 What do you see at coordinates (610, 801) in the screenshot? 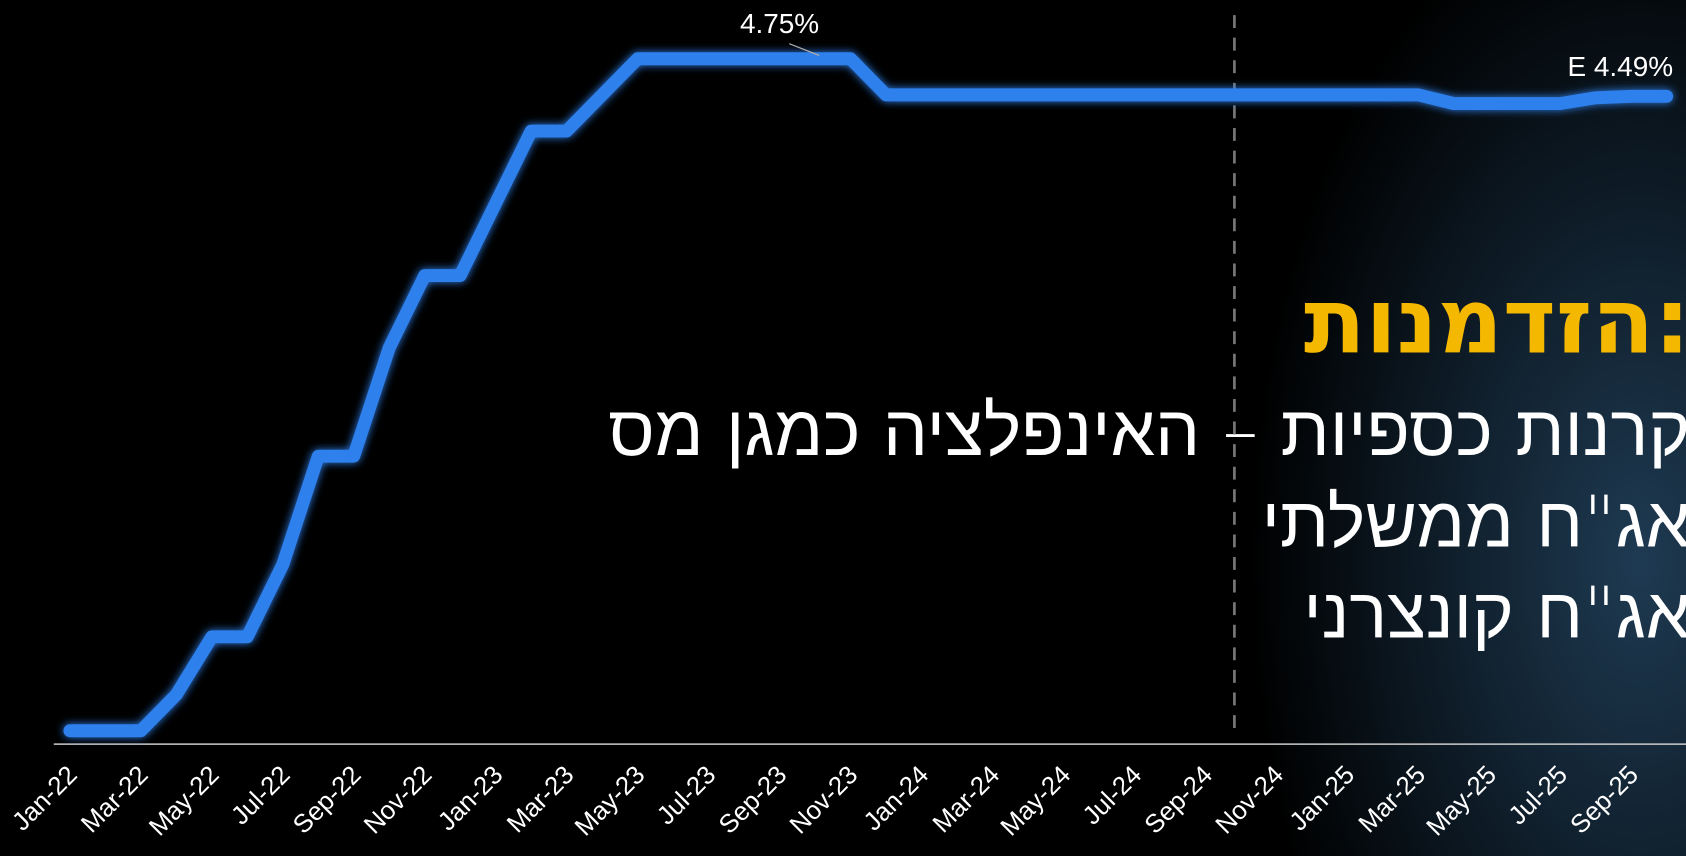
I see `x-tick-label: May-23` at bounding box center [610, 801].